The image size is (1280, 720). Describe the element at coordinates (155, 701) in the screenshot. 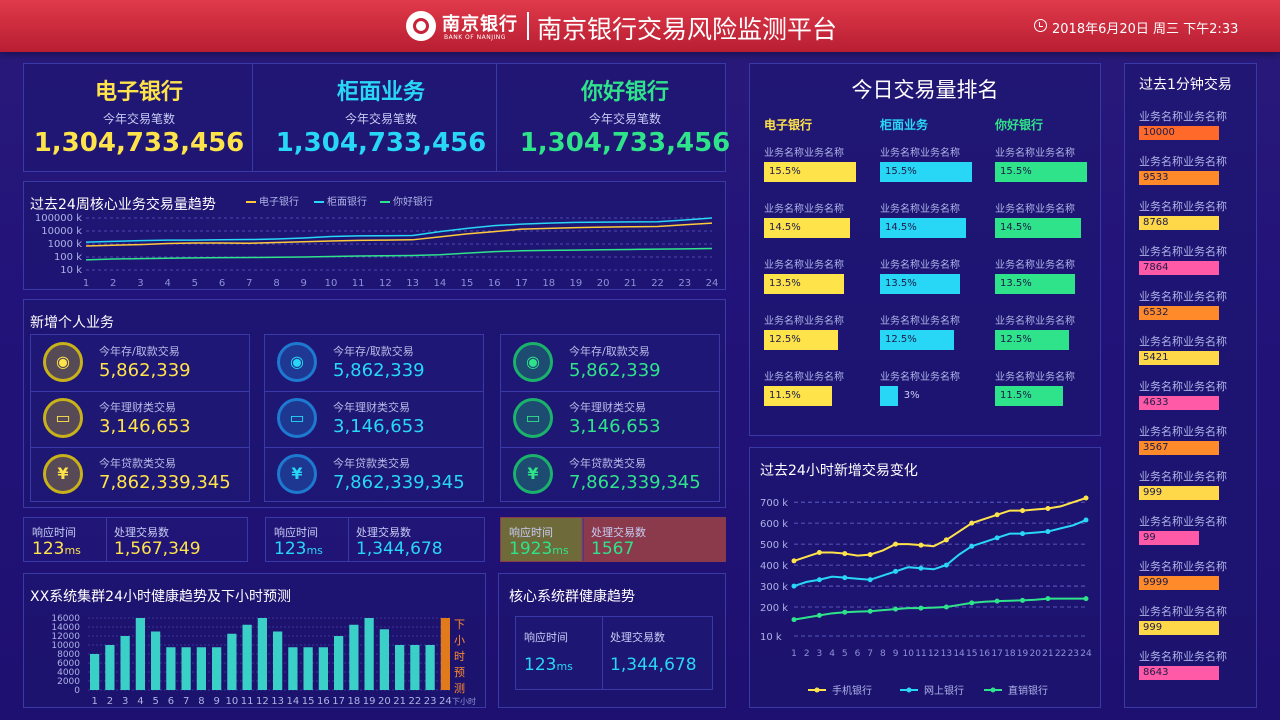

I see `x-tick-label: 5` at that location.